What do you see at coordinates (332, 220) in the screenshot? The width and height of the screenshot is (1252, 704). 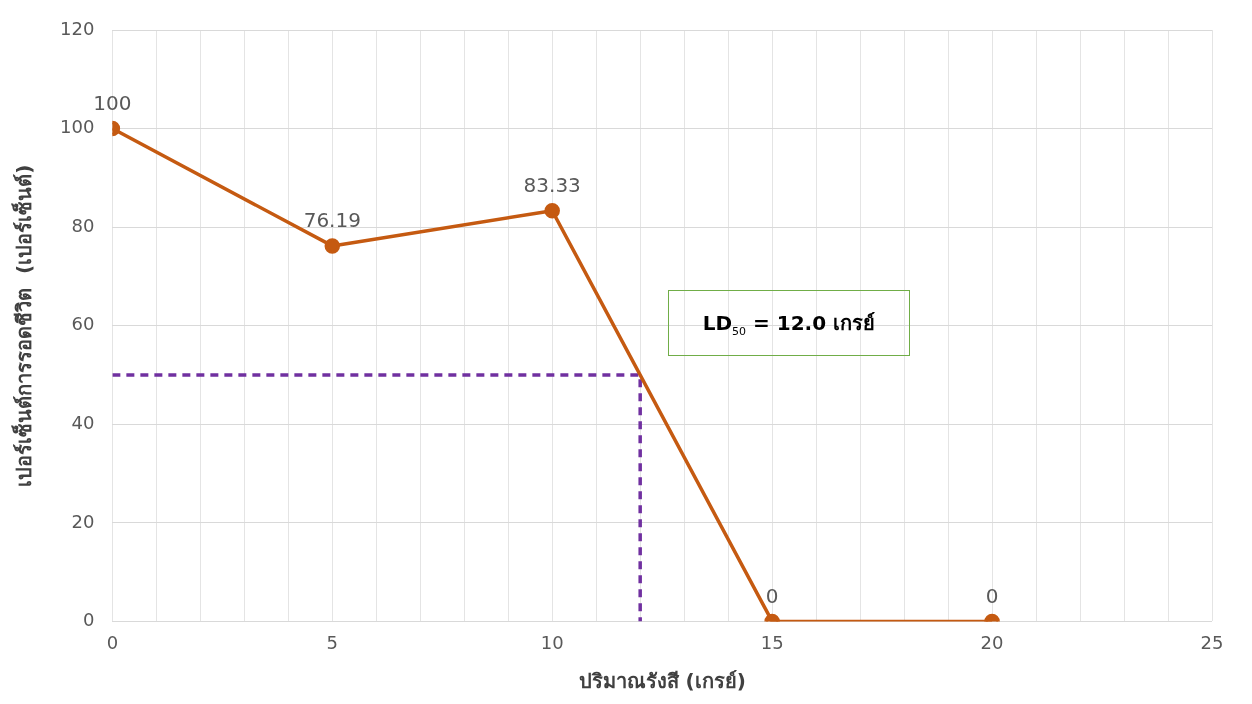 I see `data-label: 76.19` at bounding box center [332, 220].